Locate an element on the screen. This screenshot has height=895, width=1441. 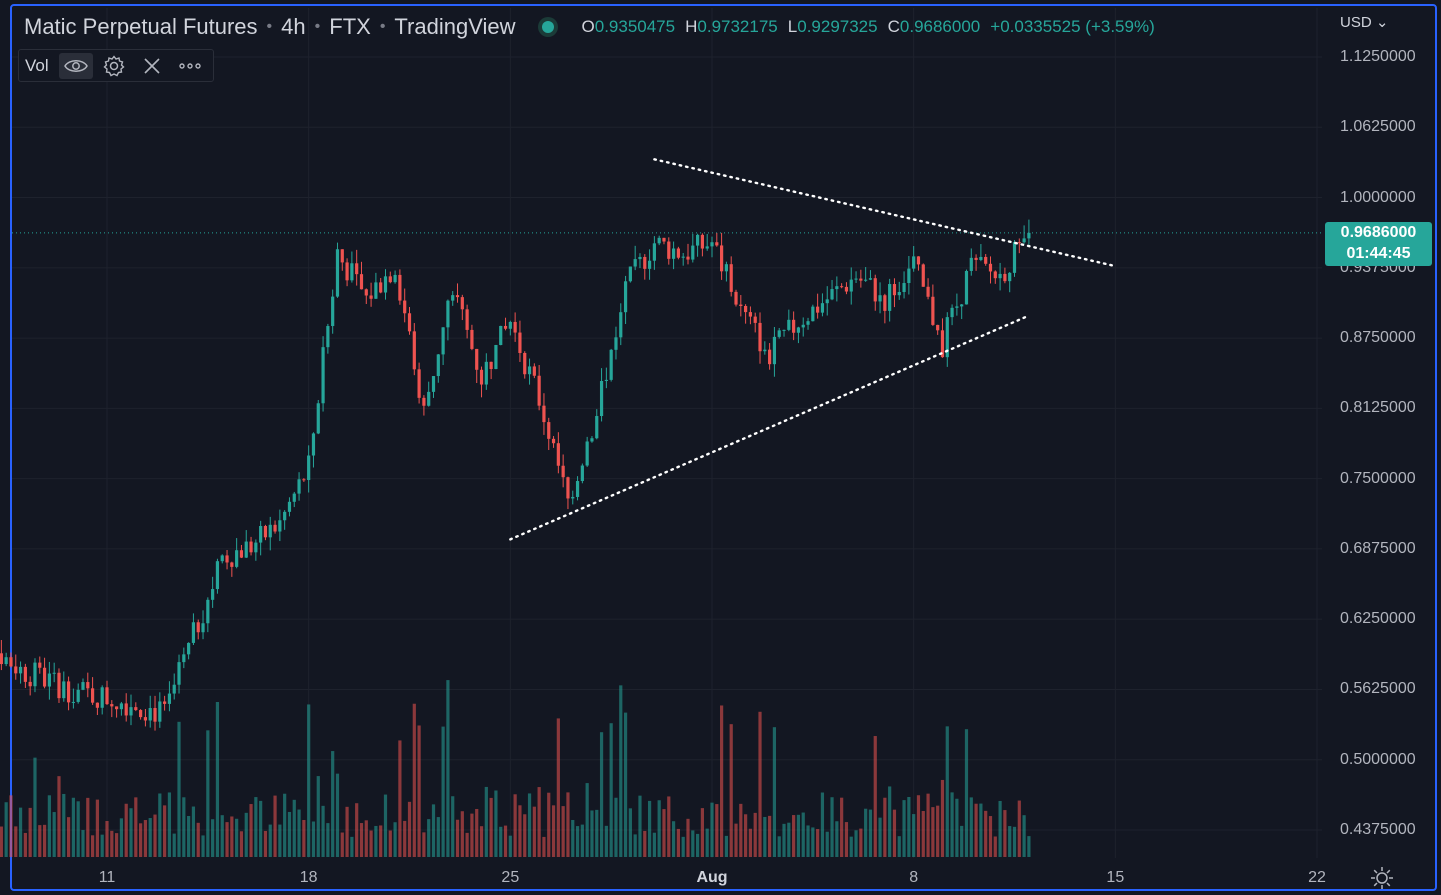
current-price-tag: 0.9686000 01:44:45 is located at coordinates (1378, 244).